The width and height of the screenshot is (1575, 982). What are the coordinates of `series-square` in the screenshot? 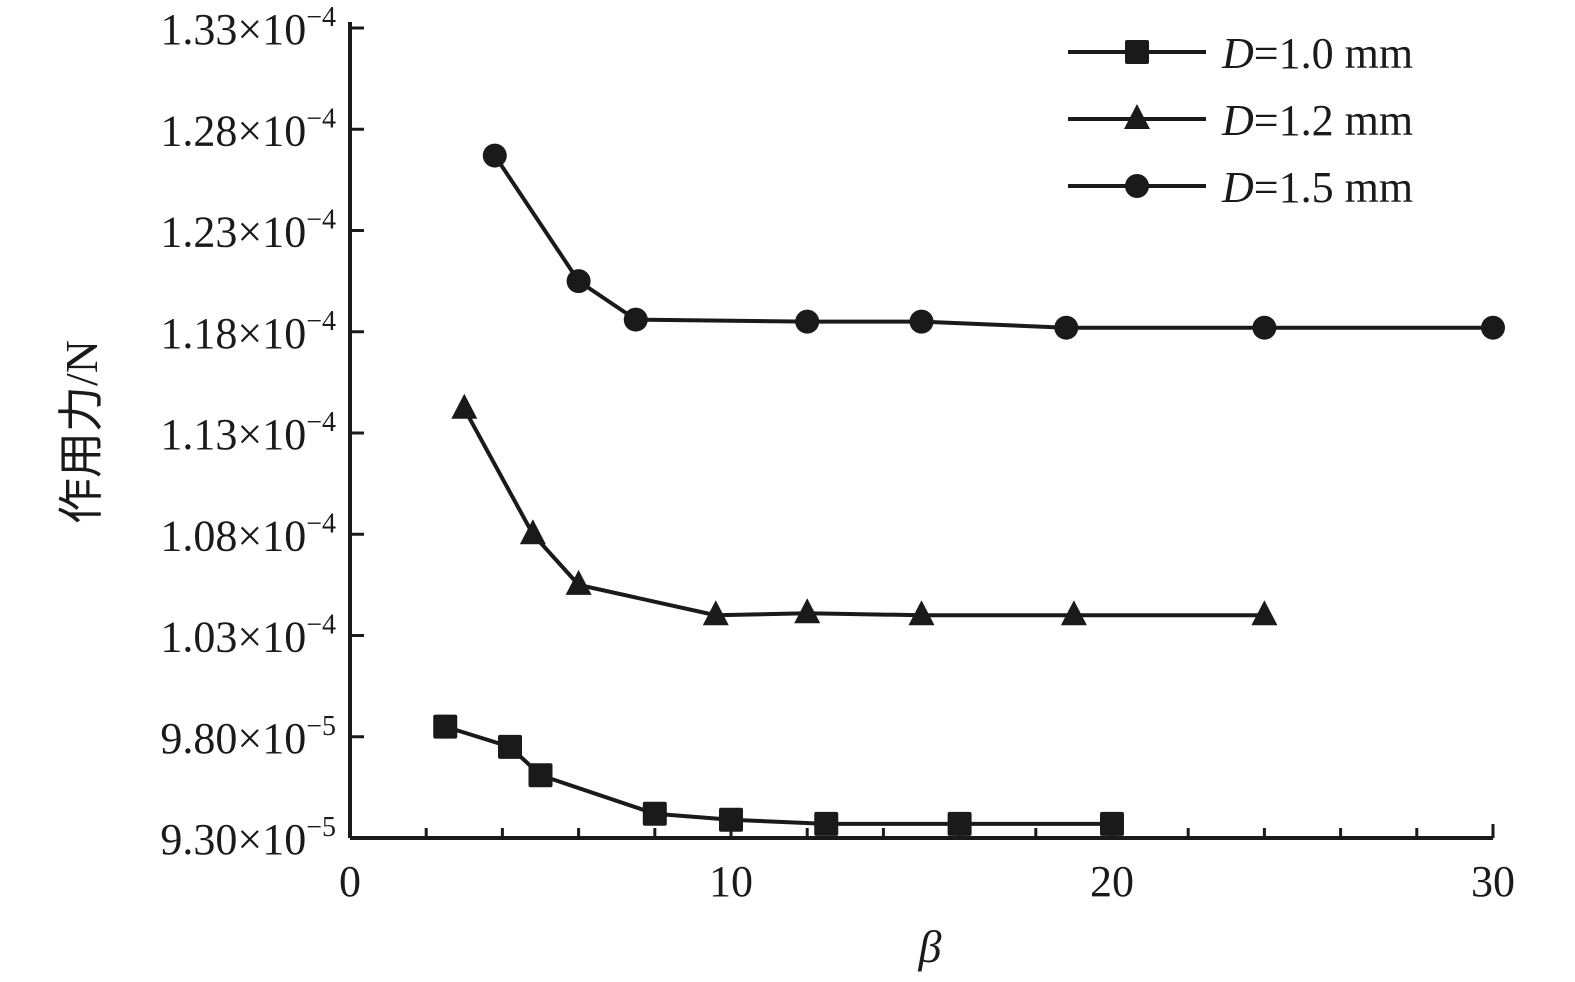 It's located at (778, 775).